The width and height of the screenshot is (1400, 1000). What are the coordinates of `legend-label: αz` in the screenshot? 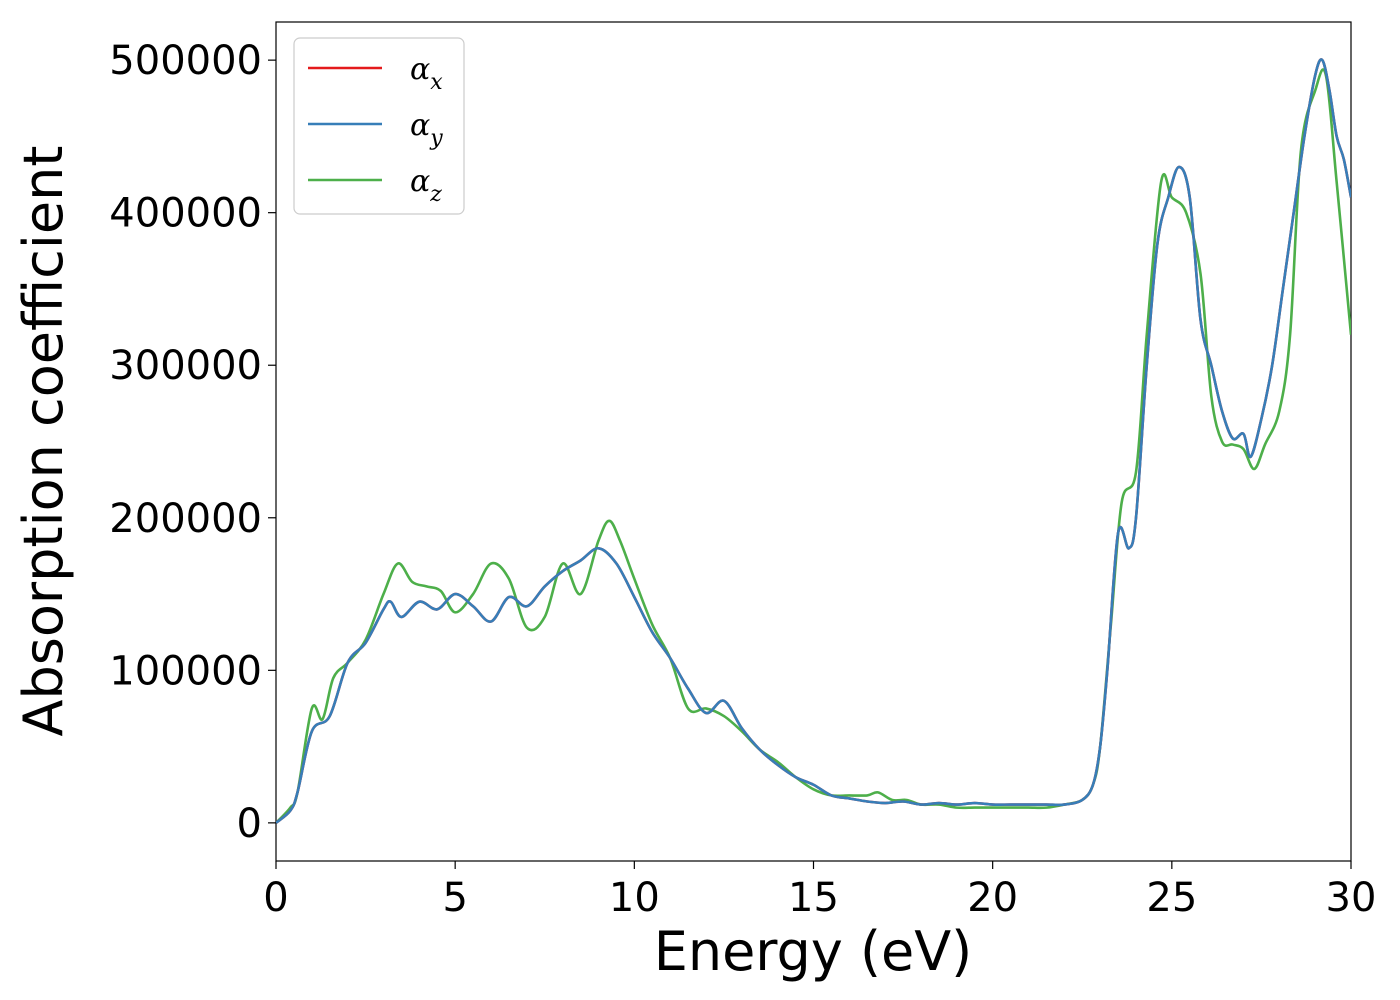 It's located at (426, 185).